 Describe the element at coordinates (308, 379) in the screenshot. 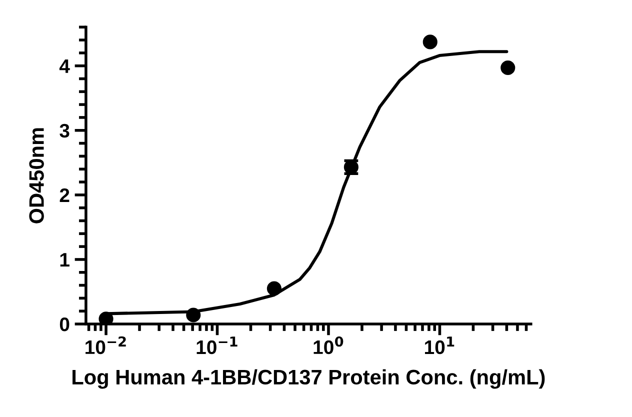

I see `x-axis-title: Log Human 4-1BB/CD137 Protein Conc. (ng/mL)` at that location.